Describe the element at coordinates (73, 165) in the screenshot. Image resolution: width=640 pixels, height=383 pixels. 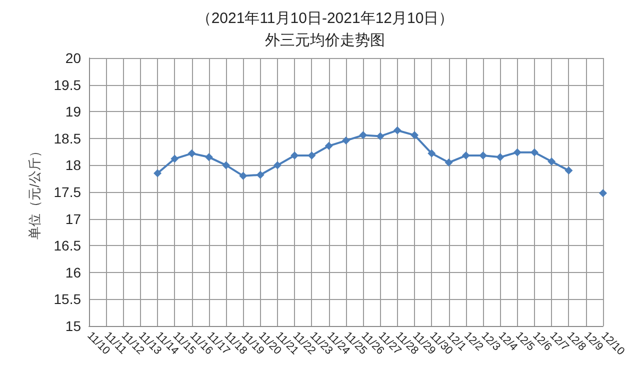
I see `y-tick-label: 18` at that location.